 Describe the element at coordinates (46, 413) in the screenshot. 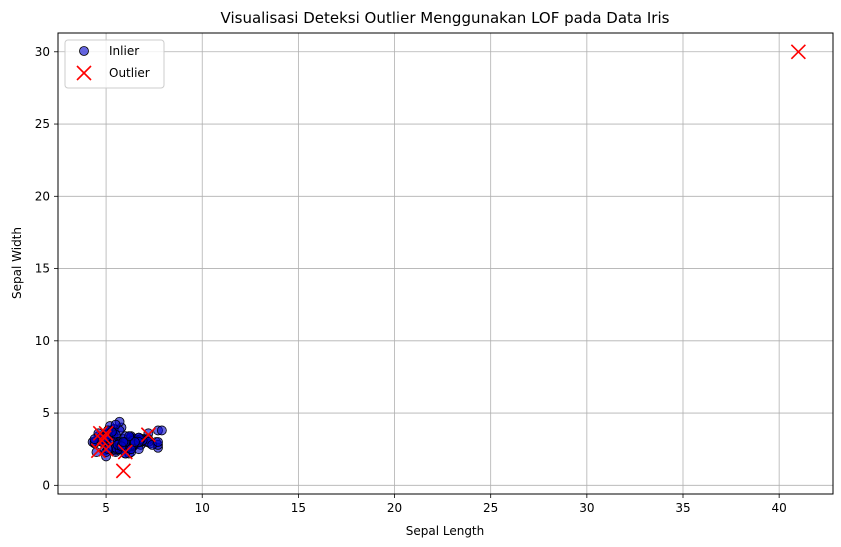

I see `y-tick-label: 5` at that location.